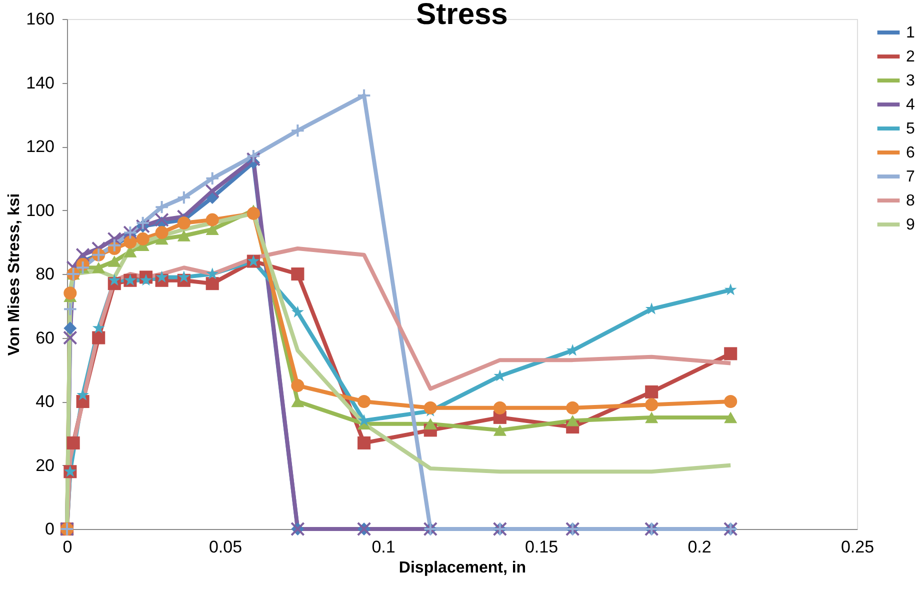 The width and height of the screenshot is (922, 616). Describe the element at coordinates (49, 529) in the screenshot. I see `y-tick-label: 0` at that location.